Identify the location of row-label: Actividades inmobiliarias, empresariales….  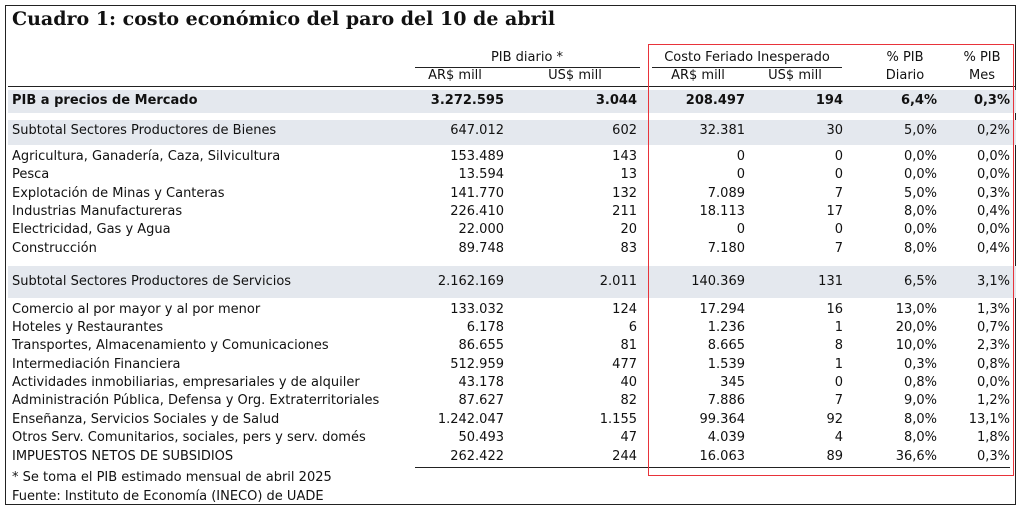
(186, 382).